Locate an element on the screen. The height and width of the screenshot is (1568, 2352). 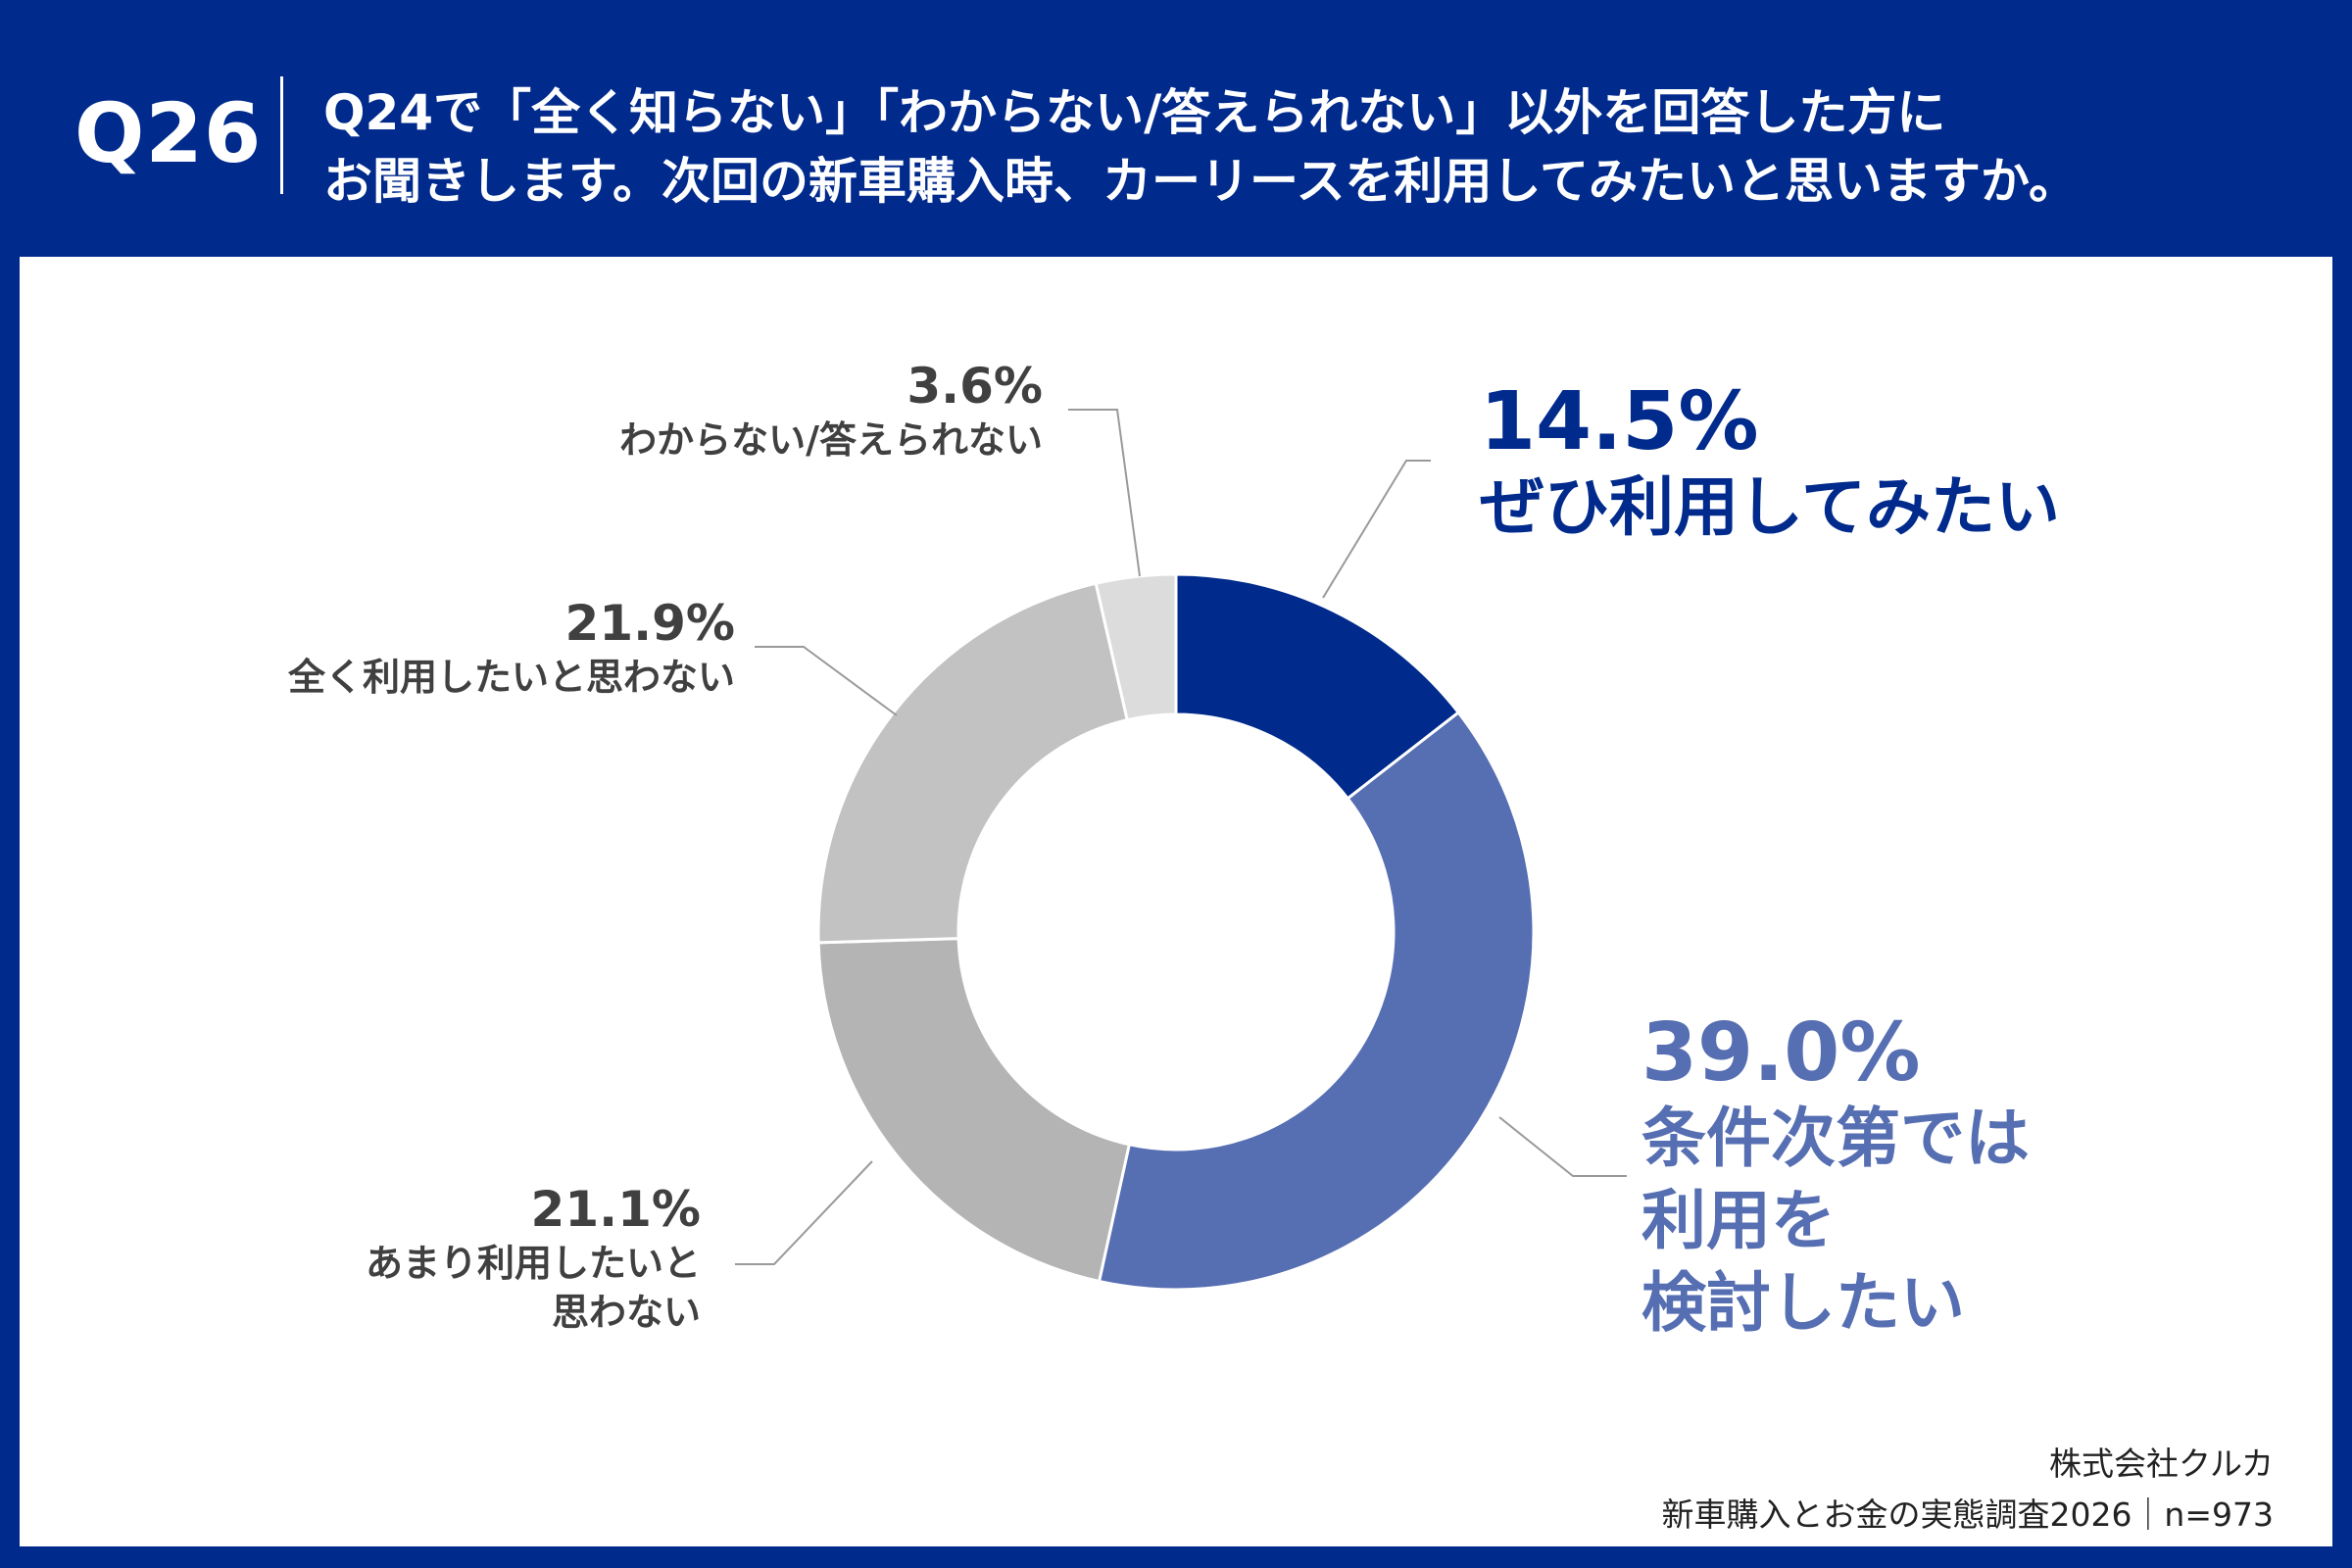
question-line-2: お聞きします。次回の新車購入時、カーリースを利用してみたいと思いますか。 is located at coordinates (1200, 181).